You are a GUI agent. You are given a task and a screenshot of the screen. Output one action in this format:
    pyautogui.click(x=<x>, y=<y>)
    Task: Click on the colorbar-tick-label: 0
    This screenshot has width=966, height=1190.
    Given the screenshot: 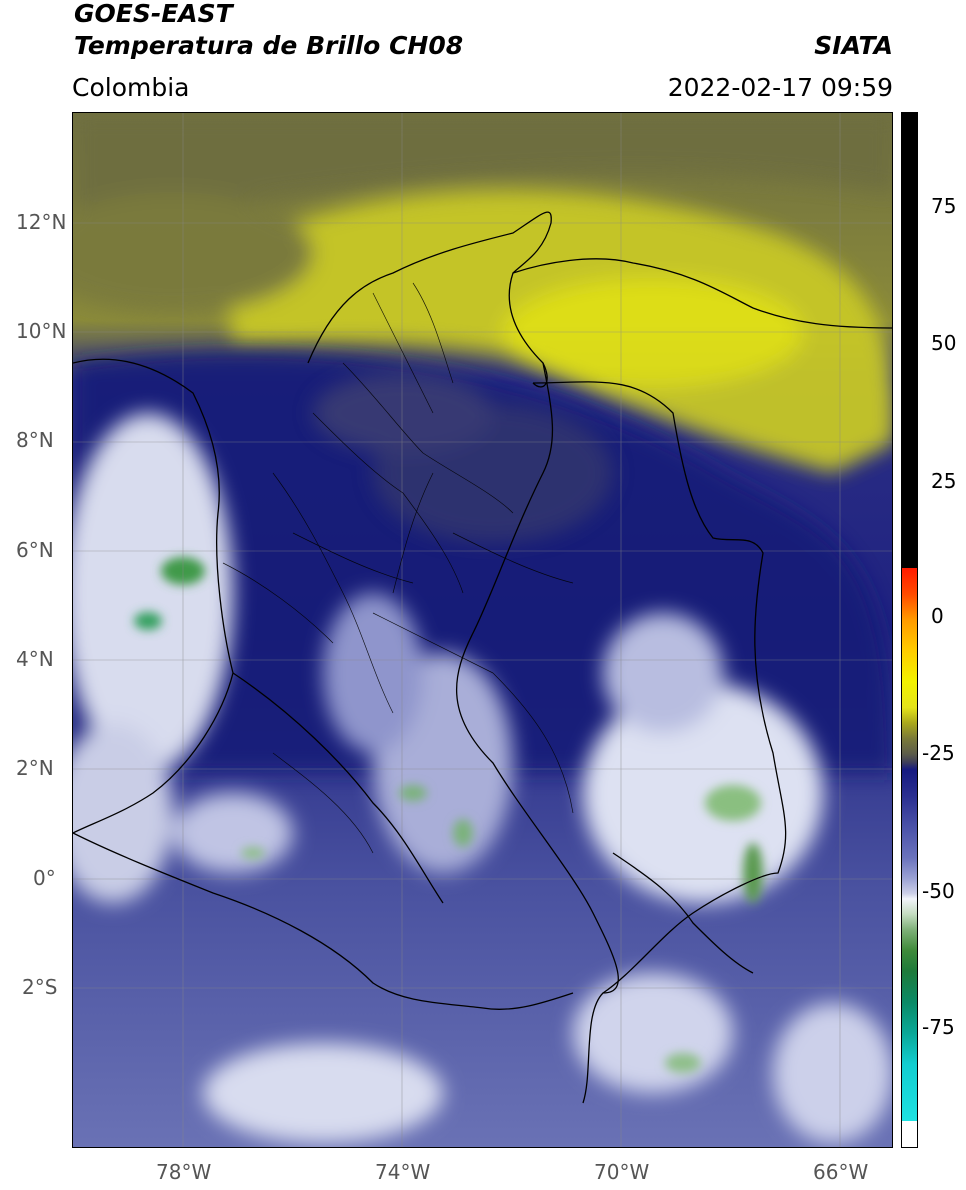 What is the action you would take?
    pyautogui.click(x=937, y=616)
    